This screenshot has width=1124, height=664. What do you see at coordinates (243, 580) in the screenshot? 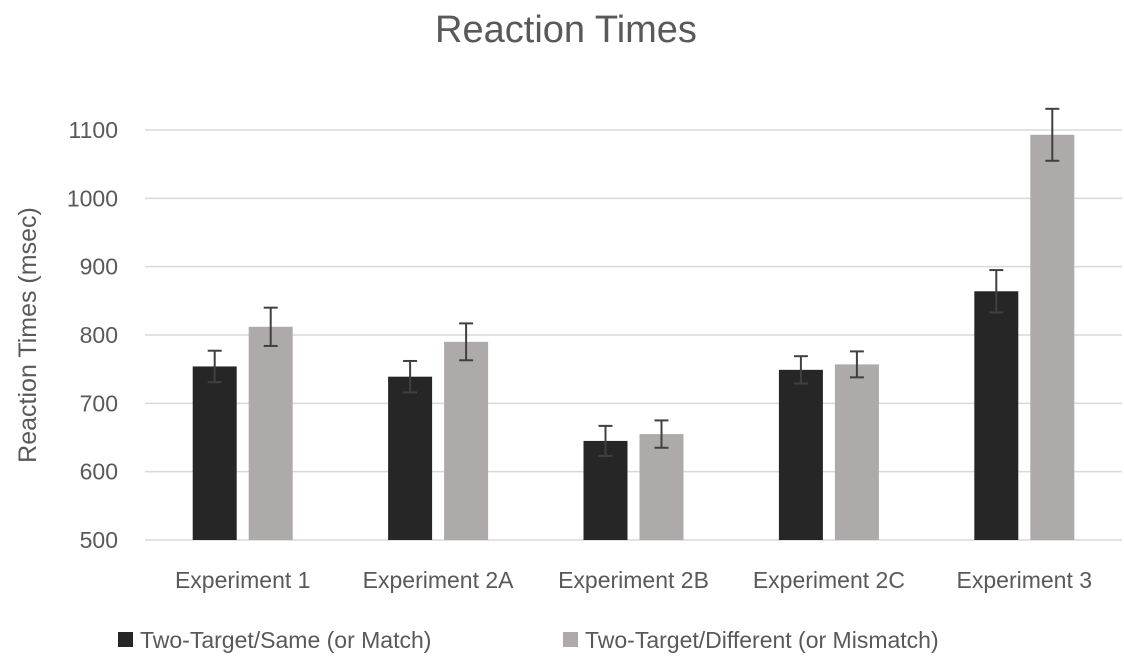
I see `x-tick-label: Experiment 1` at bounding box center [243, 580].